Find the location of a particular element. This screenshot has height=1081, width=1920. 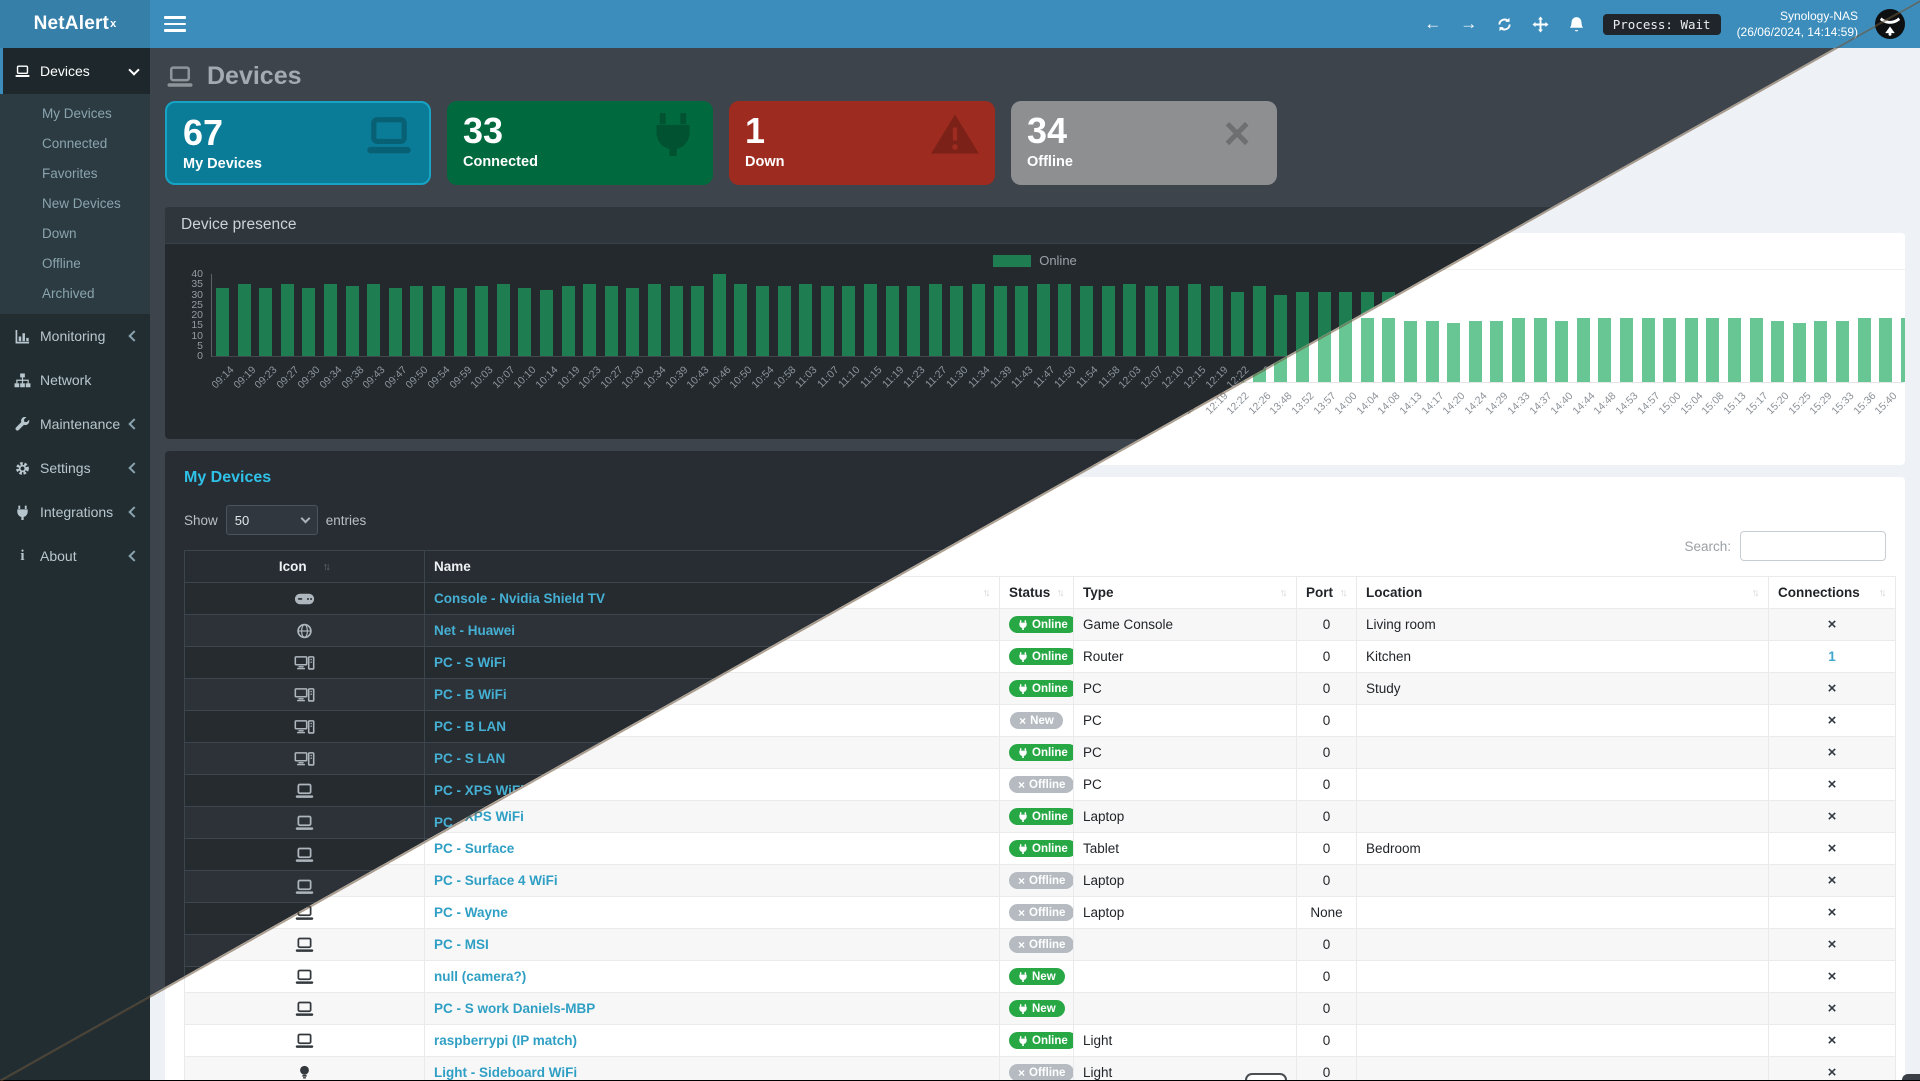

device-name-link: null (camera?) is located at coordinates (480, 950).